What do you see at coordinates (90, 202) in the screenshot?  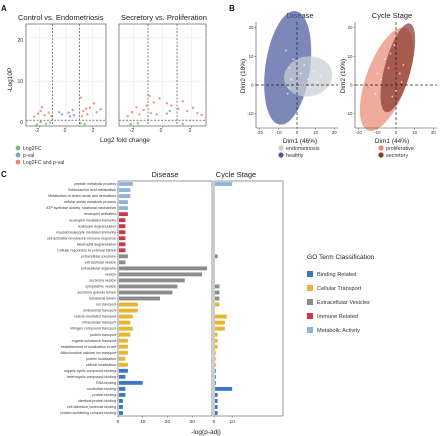 I see `category-label-3: cellular amide metabolic process` at bounding box center [90, 202].